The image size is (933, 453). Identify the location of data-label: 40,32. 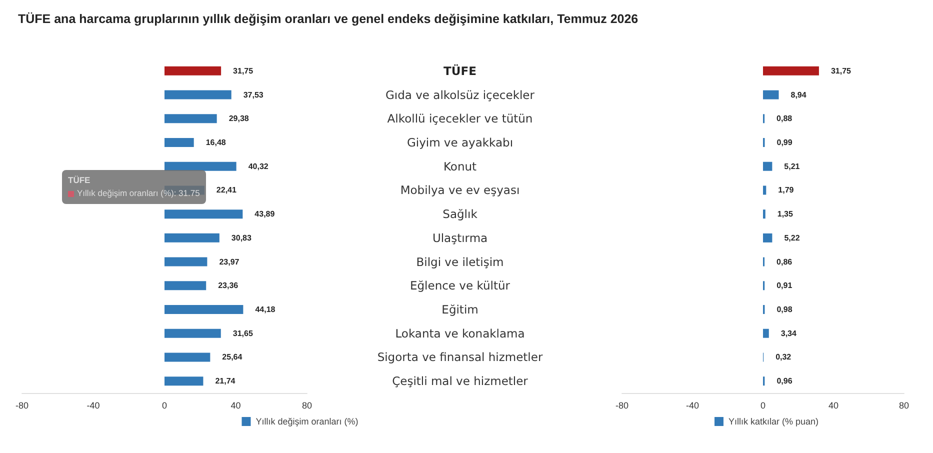
(258, 166).